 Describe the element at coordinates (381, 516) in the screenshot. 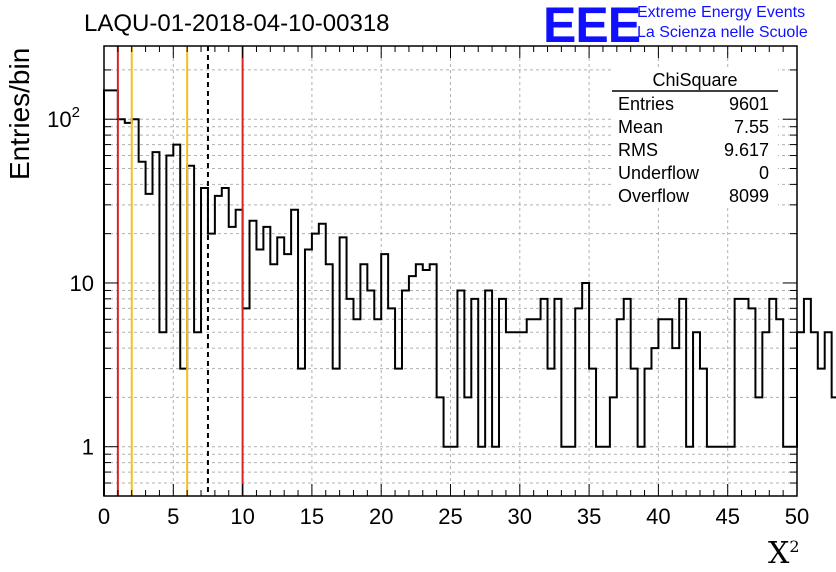

I see `x-tick-label: 20` at that location.